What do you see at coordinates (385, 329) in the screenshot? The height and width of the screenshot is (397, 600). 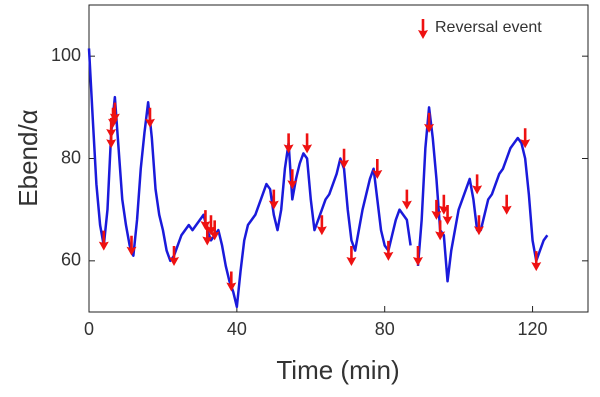 I see `x-tick-label: 80` at bounding box center [385, 329].